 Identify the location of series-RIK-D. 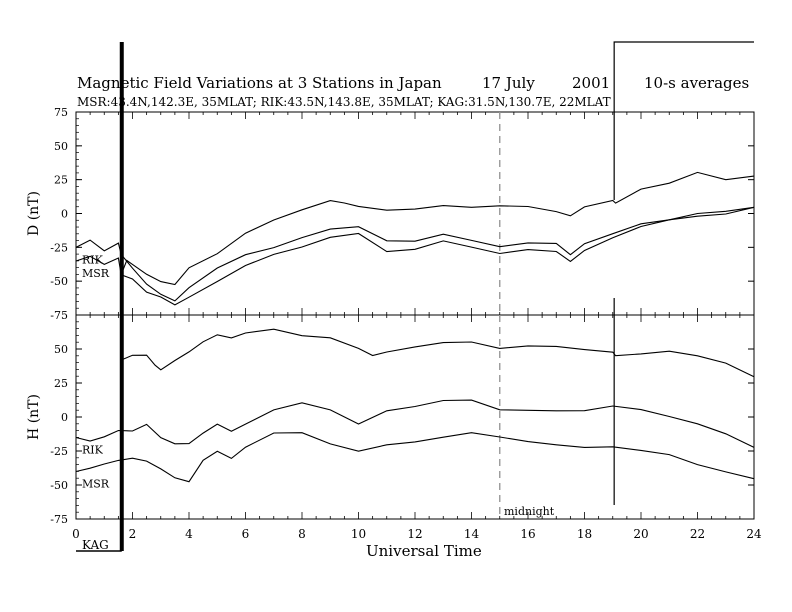
(415, 254).